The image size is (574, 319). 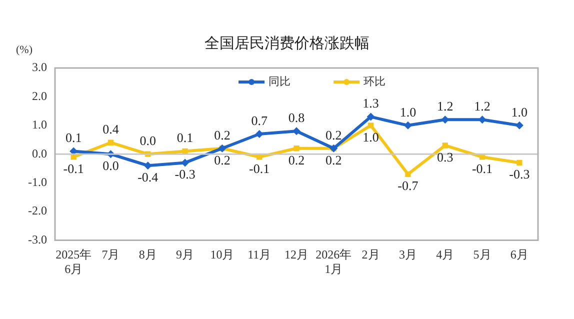 I want to click on data-label: 0.4, so click(x=111, y=129).